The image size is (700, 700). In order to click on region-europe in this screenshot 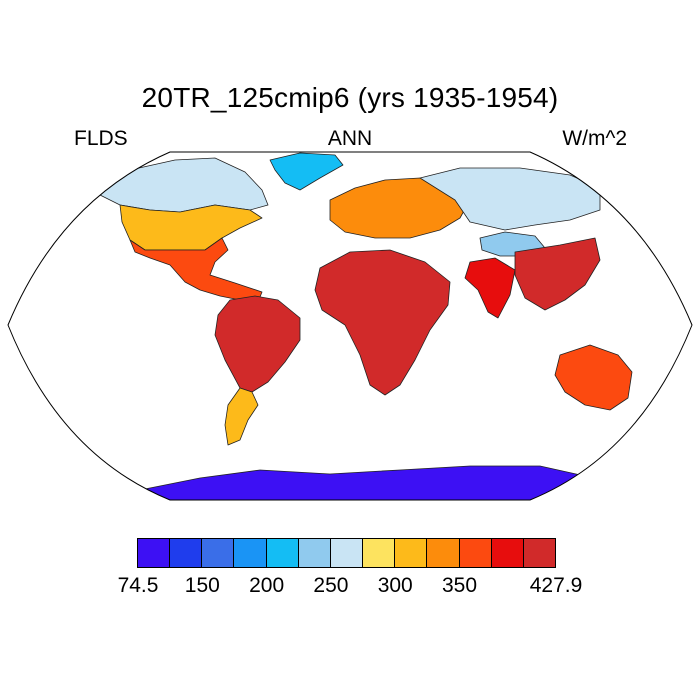, I will do `click(400, 208)`.